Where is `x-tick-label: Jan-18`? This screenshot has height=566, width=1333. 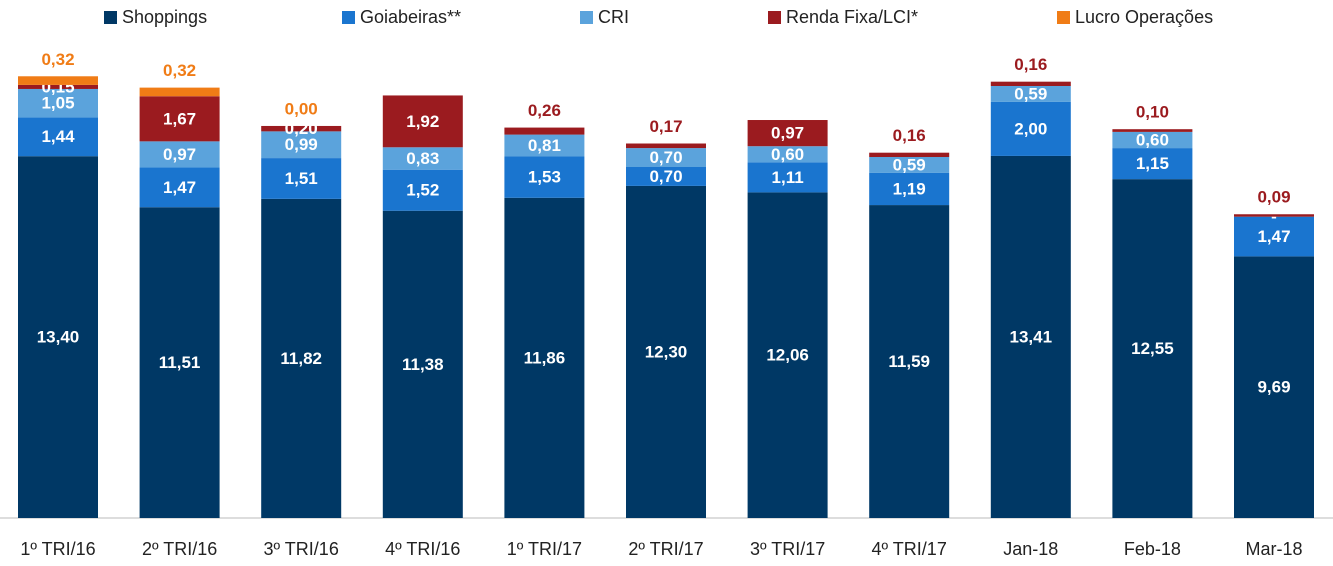 x-tick-label: Jan-18 is located at coordinates (1030, 549).